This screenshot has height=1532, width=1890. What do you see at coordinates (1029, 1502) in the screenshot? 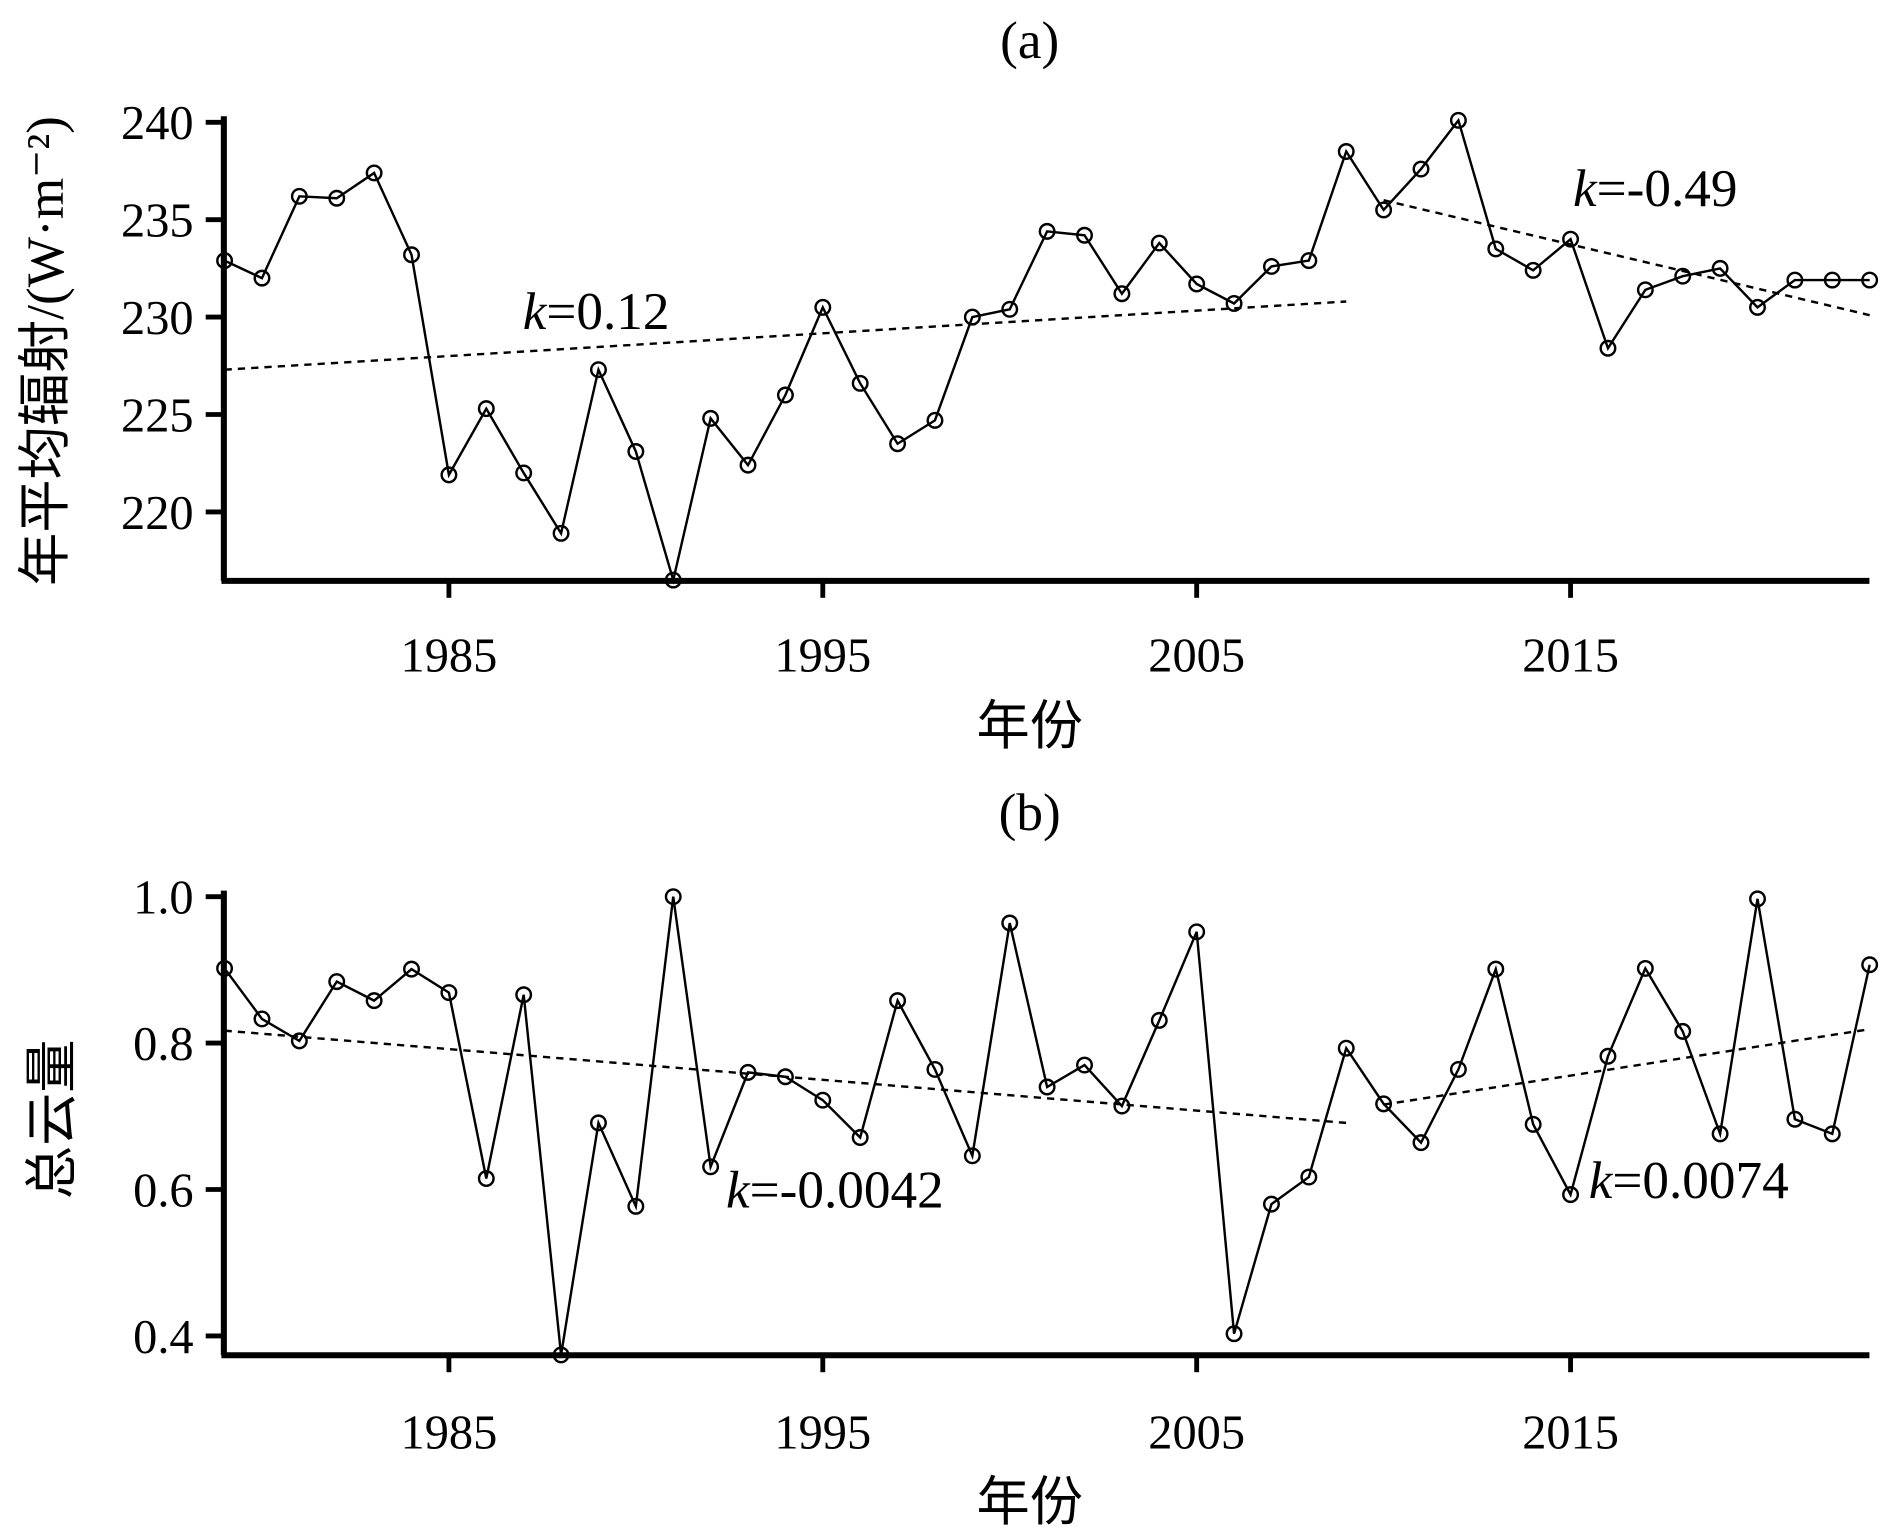
I see `panel-b-xlabel: 年份` at bounding box center [1029, 1502].